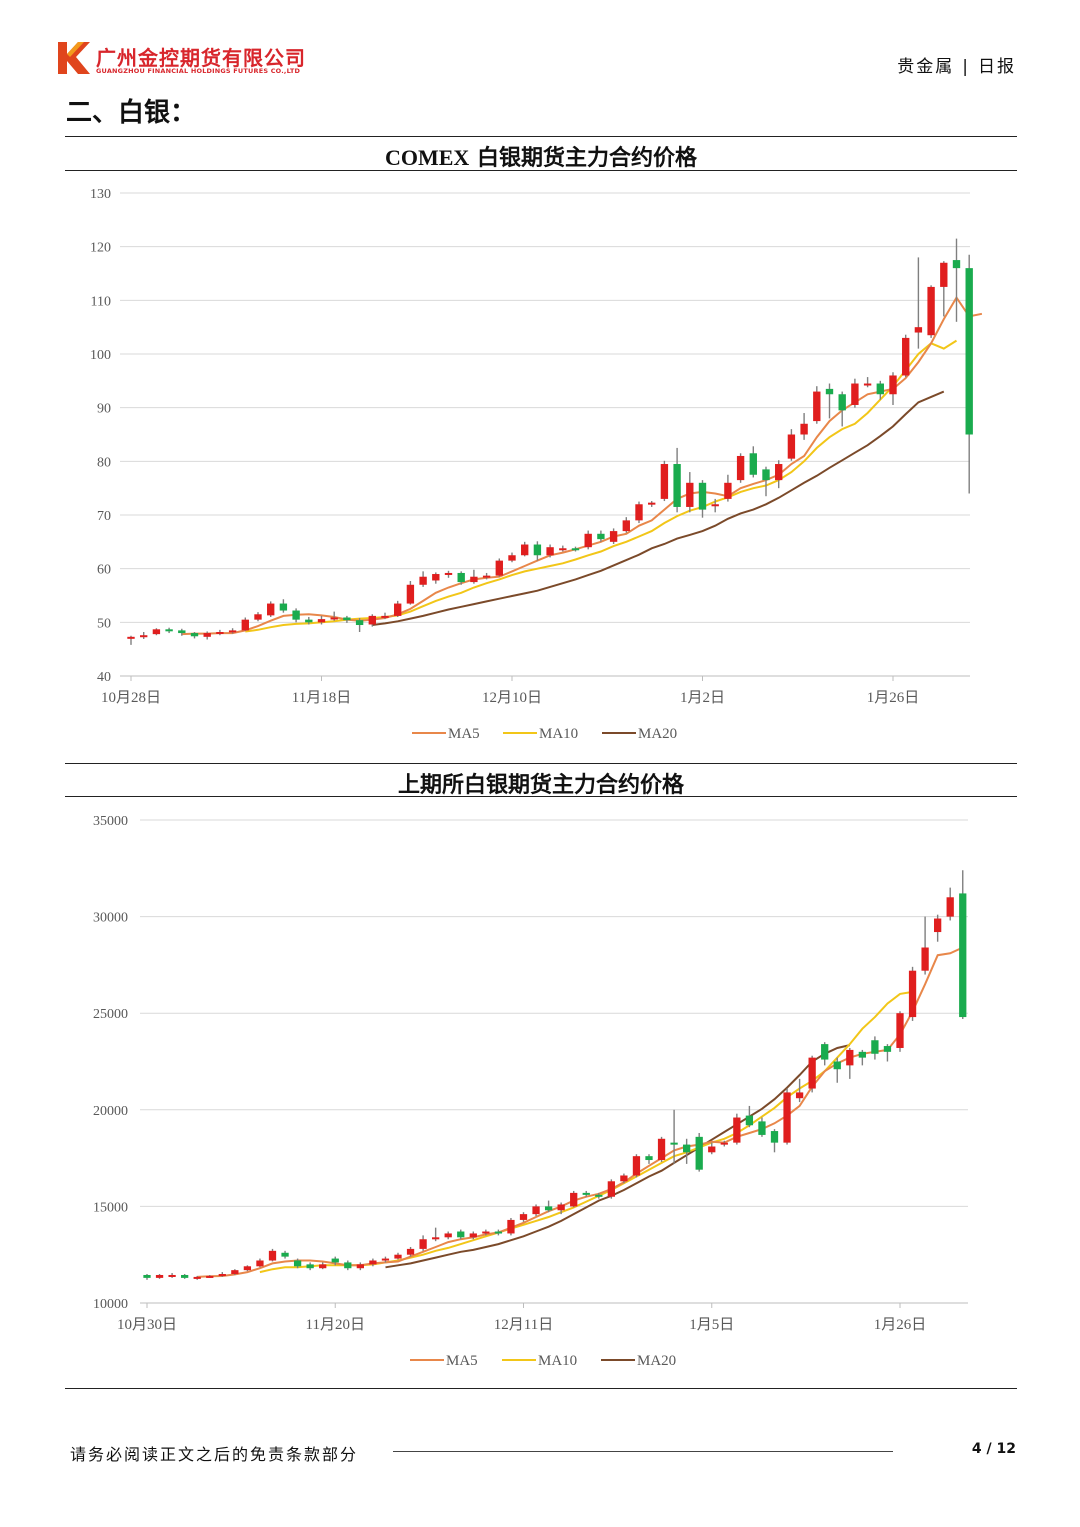 This screenshot has width=1080, height=1527. I want to click on chart2-top-rule, so click(541, 763).